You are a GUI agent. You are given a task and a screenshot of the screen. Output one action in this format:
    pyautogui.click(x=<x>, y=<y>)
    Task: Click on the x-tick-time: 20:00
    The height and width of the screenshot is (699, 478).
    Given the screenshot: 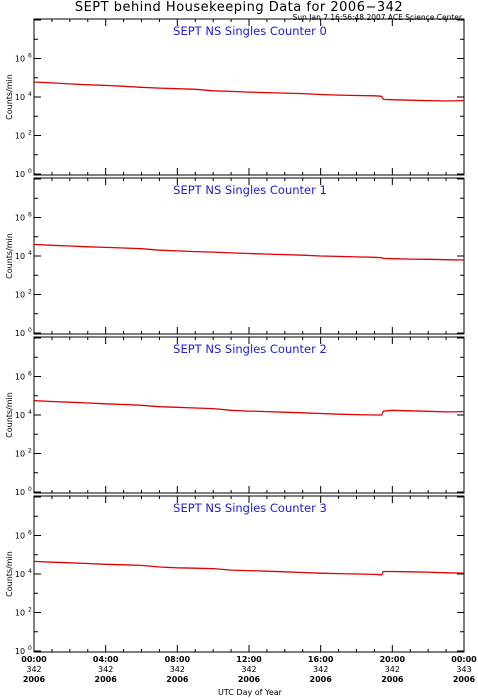 What is the action you would take?
    pyautogui.click(x=393, y=659)
    